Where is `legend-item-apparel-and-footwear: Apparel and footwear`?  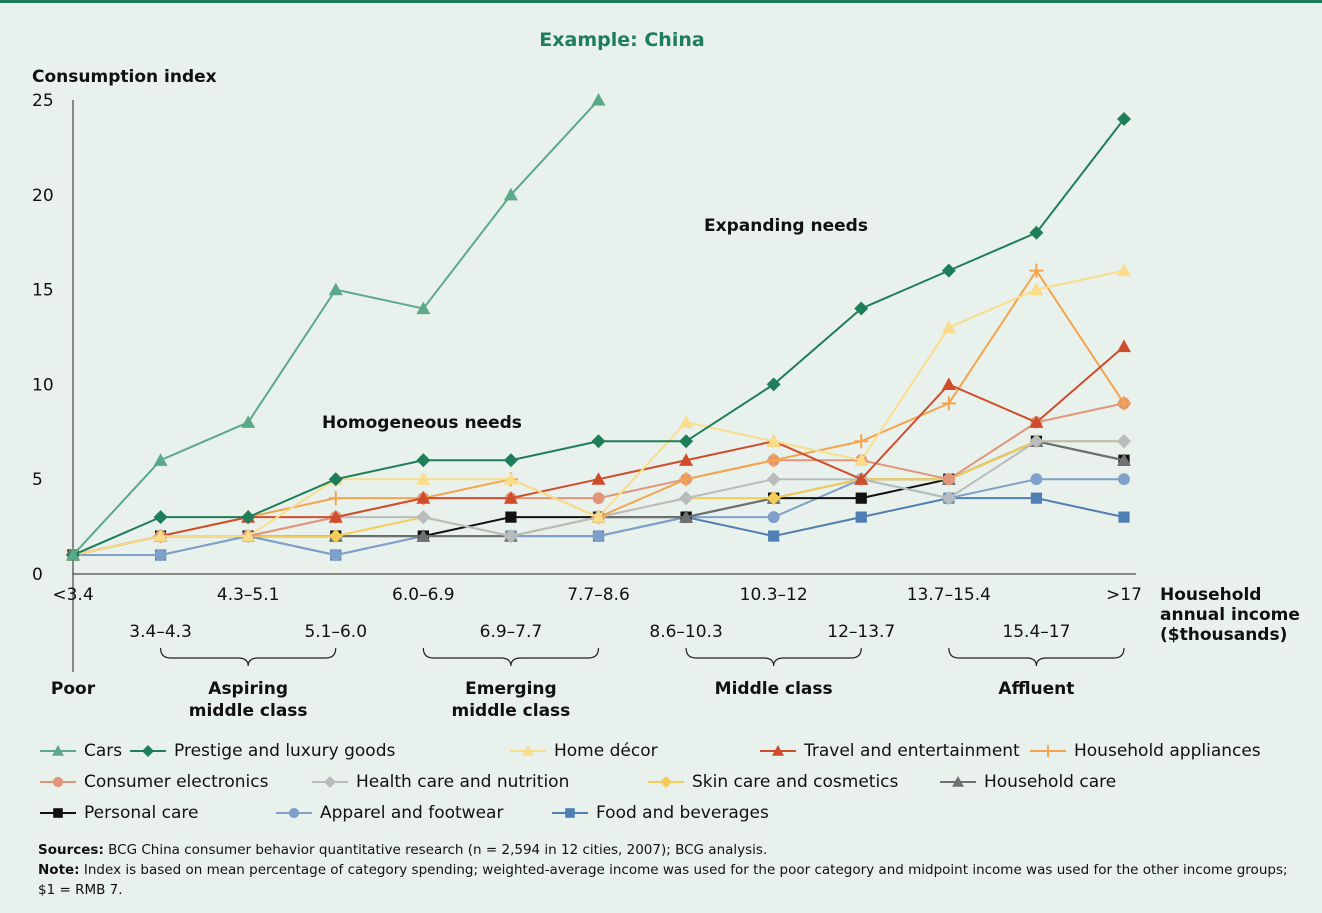
legend-item-apparel-and-footwear: Apparel and footwear is located at coordinates (388, 813).